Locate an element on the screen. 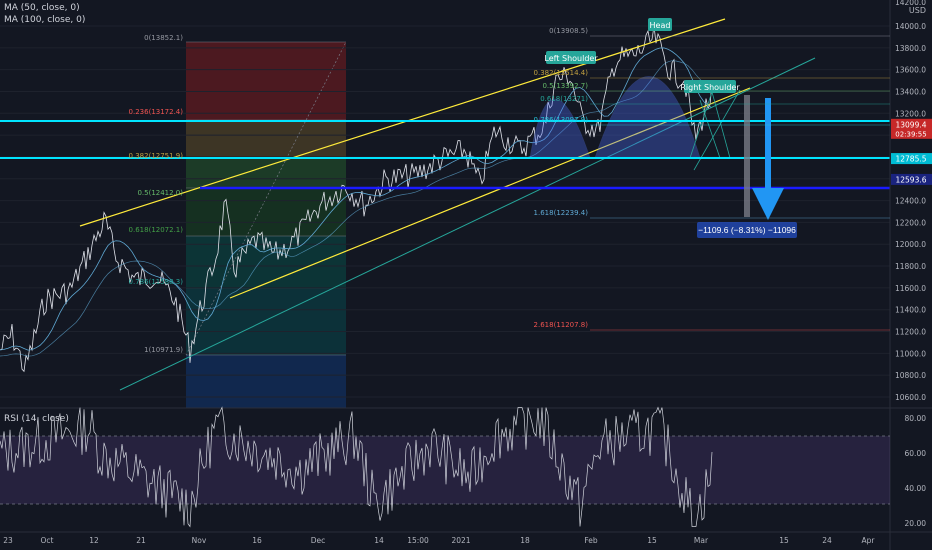  projection-bar is located at coordinates (747, 156).